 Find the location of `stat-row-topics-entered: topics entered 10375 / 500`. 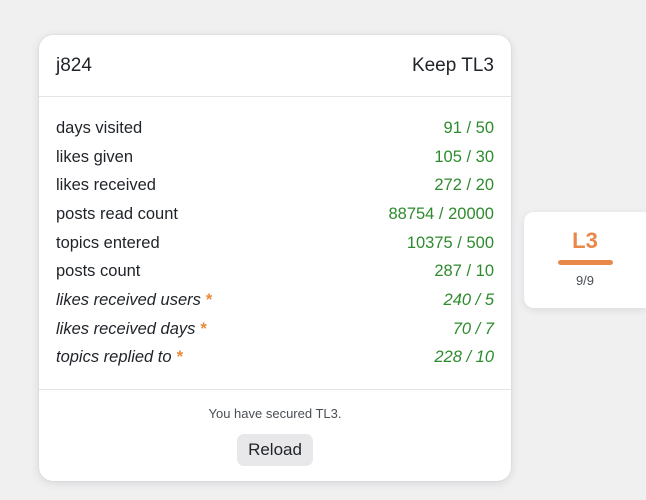

stat-row-topics-entered: topics entered 10375 / 500 is located at coordinates (275, 243).